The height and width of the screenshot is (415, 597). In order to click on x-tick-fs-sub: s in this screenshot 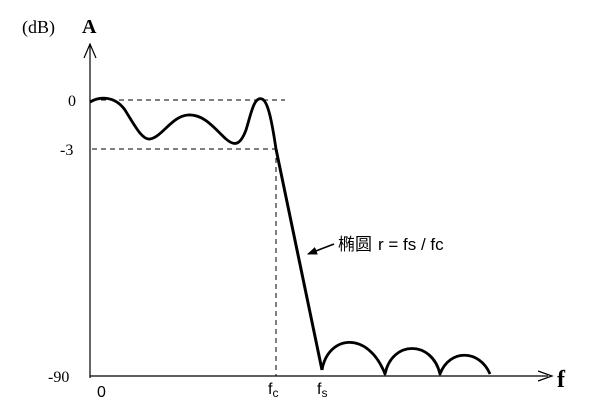, I will do `click(324, 393)`.